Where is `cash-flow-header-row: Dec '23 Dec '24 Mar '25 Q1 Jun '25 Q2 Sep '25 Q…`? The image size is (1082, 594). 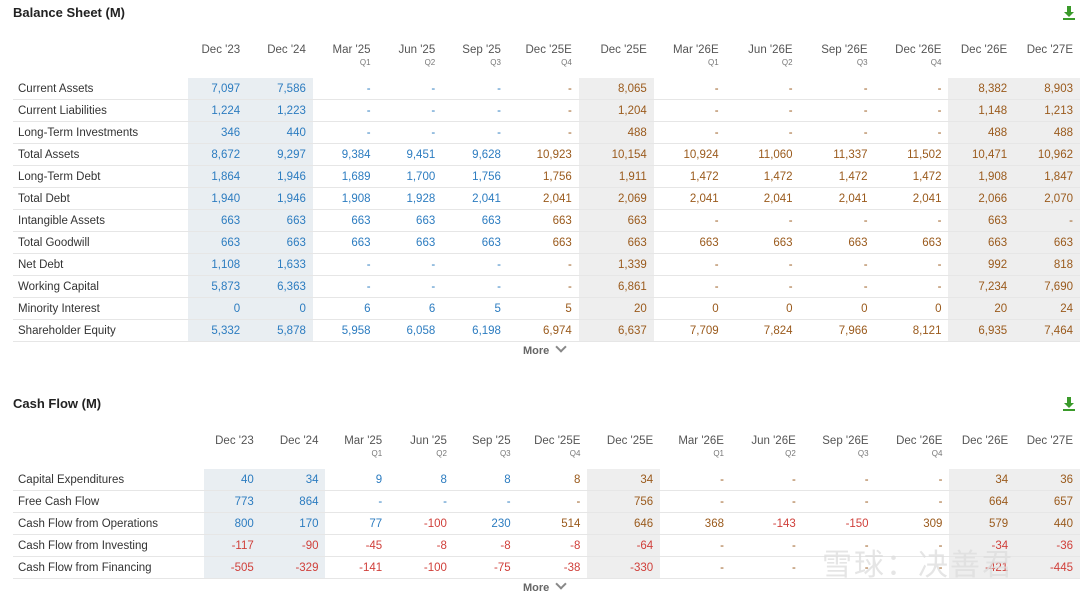 cash-flow-header-row: Dec '23 Dec '24 Mar '25 Q1 Jun '25 Q2 Sep '25 Q… is located at coordinates (546, 452).